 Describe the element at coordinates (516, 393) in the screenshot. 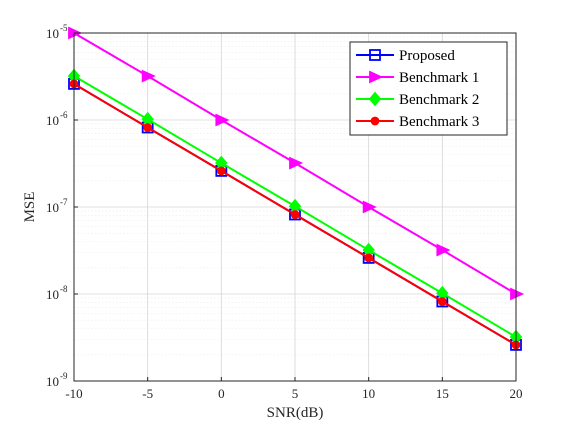

I see `x-tick-label: 20` at that location.